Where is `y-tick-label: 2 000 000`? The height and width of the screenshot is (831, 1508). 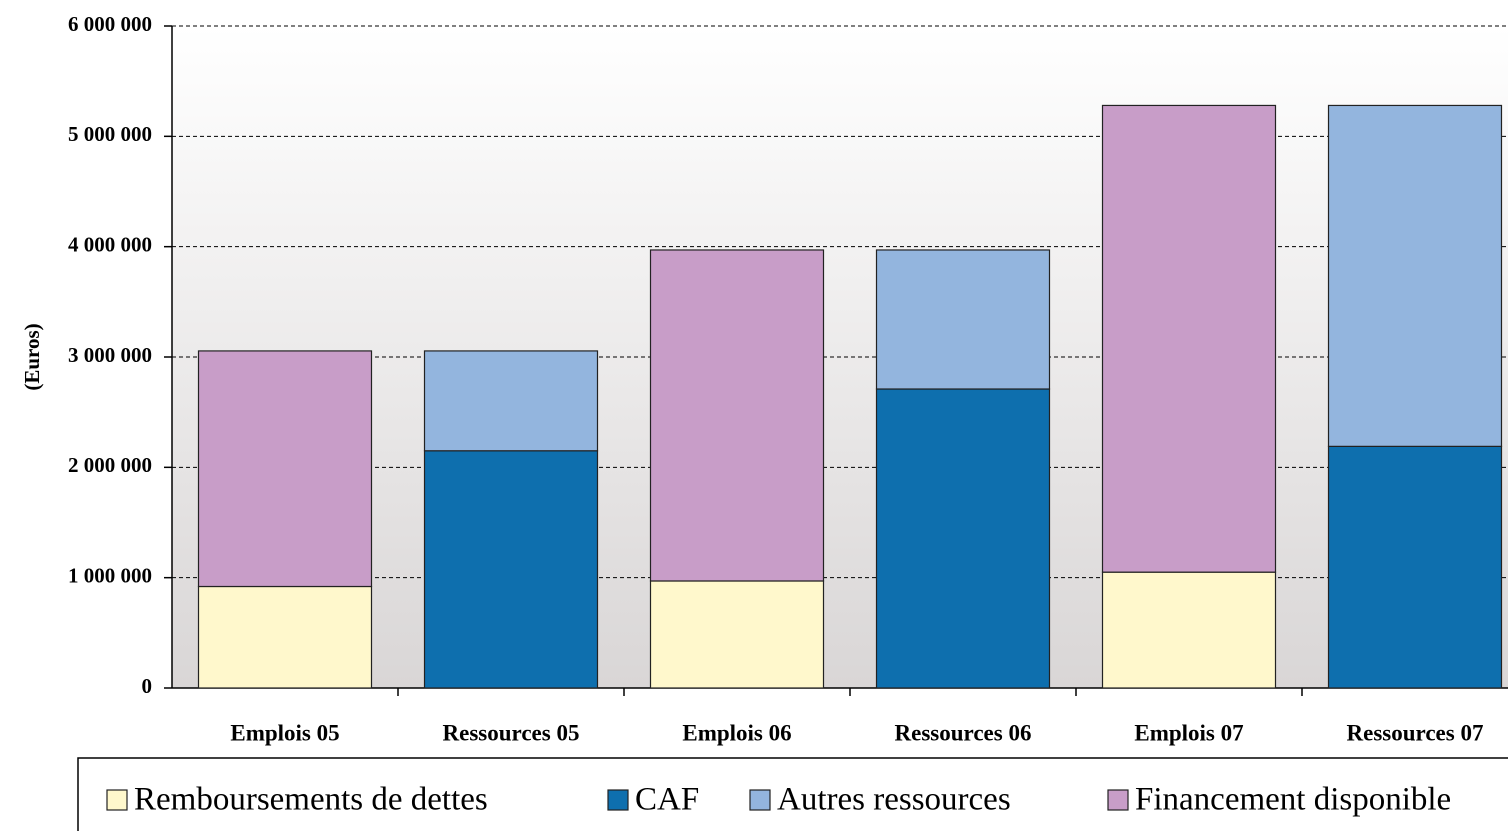
y-tick-label: 2 000 000 is located at coordinates (110, 465).